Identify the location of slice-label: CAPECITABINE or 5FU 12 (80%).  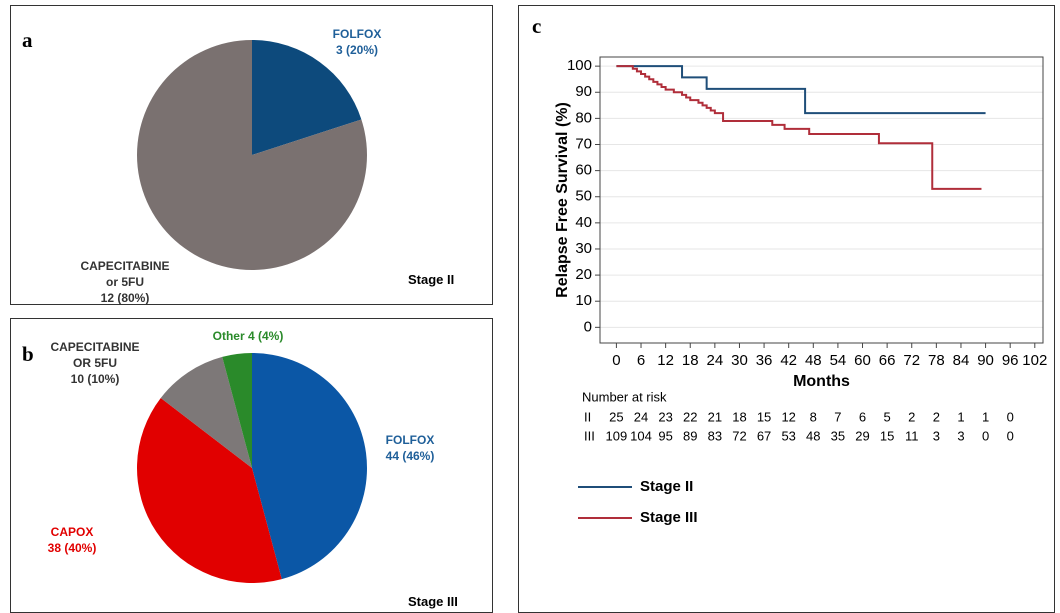
(125, 282).